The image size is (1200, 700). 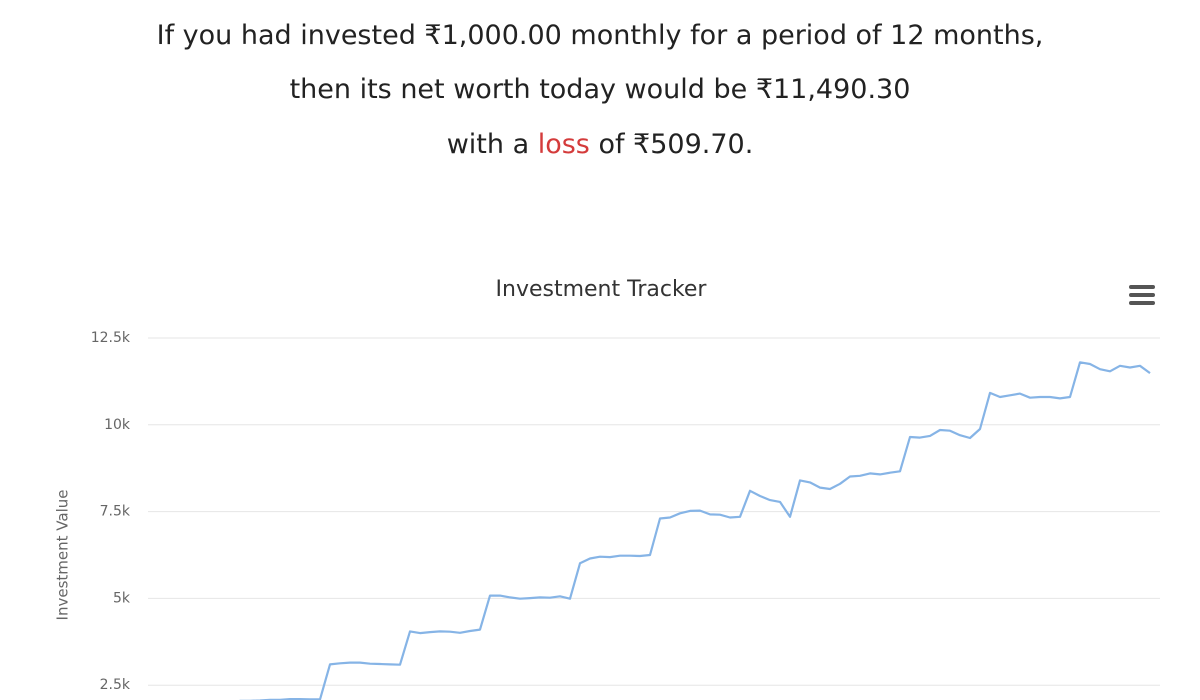 I want to click on y-tick-label: 5k, so click(x=122, y=598).